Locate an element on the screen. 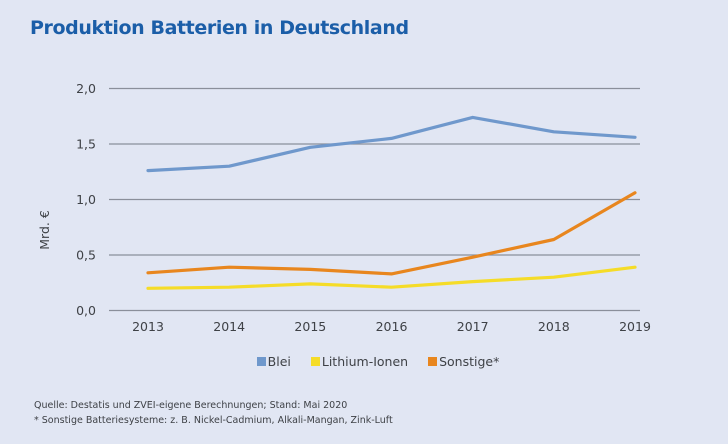 The width and height of the screenshot is (728, 444). legend-label-sonstige: Sonstige* is located at coordinates (469, 361).